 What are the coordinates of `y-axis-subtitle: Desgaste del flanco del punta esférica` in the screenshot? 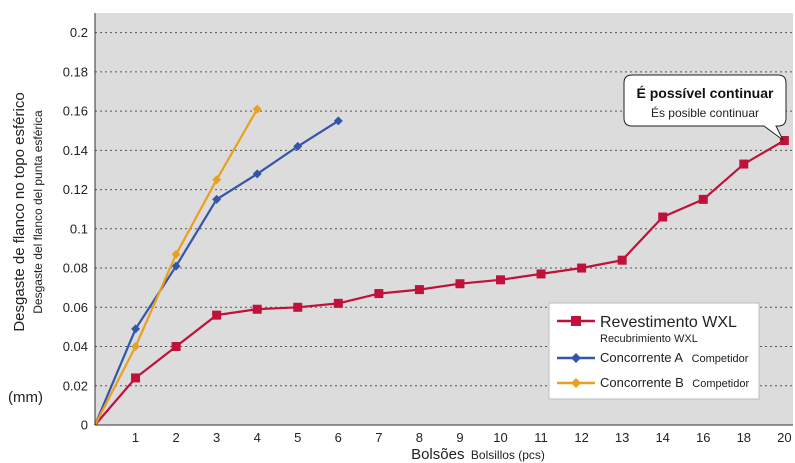 It's located at (38, 212).